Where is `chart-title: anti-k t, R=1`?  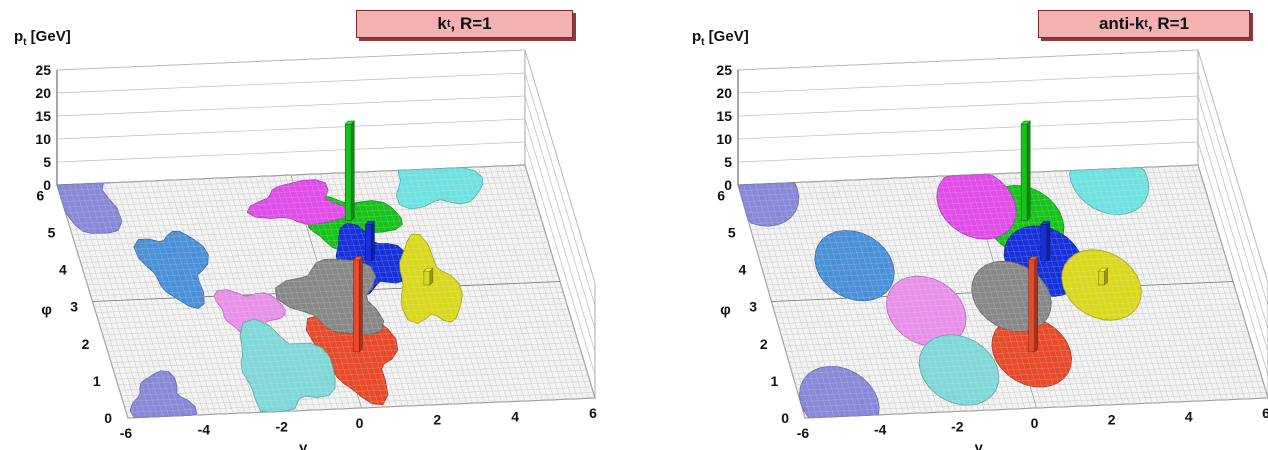
chart-title: anti-k t, R=1 is located at coordinates (1144, 24).